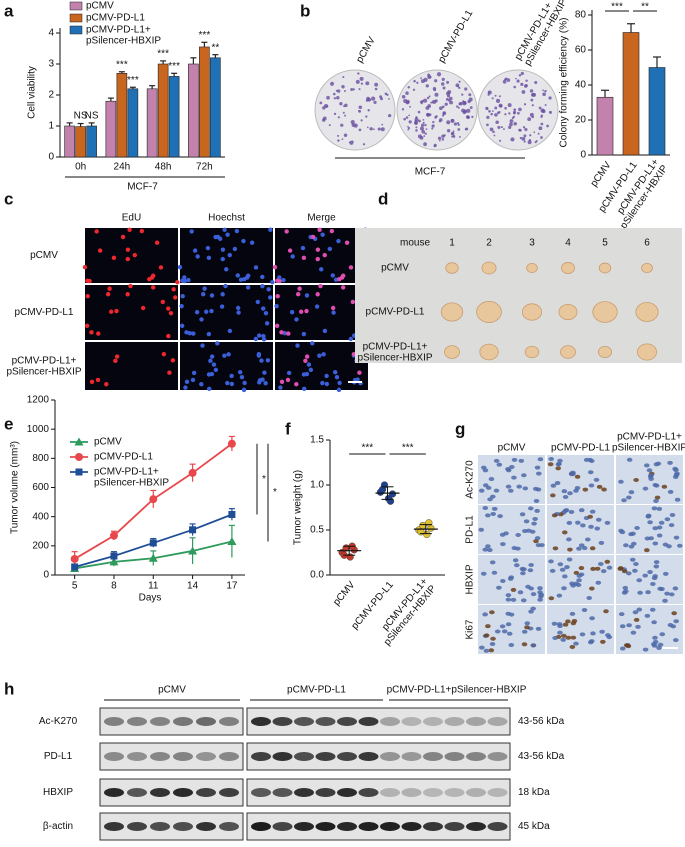 Image resolution: width=685 pixels, height=847 pixels. What do you see at coordinates (288, 428) in the screenshot?
I see `panel-letter: f` at bounding box center [288, 428].